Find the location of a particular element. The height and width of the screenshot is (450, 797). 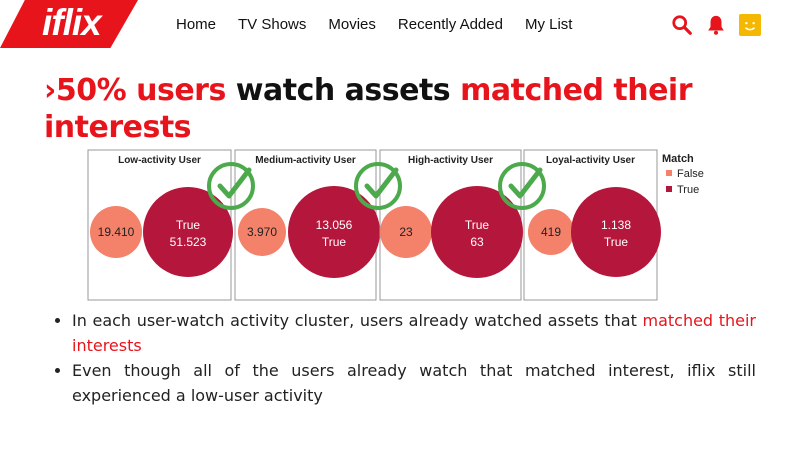

bubble-true-label-line1: 13.056 is located at coordinates (334, 225).